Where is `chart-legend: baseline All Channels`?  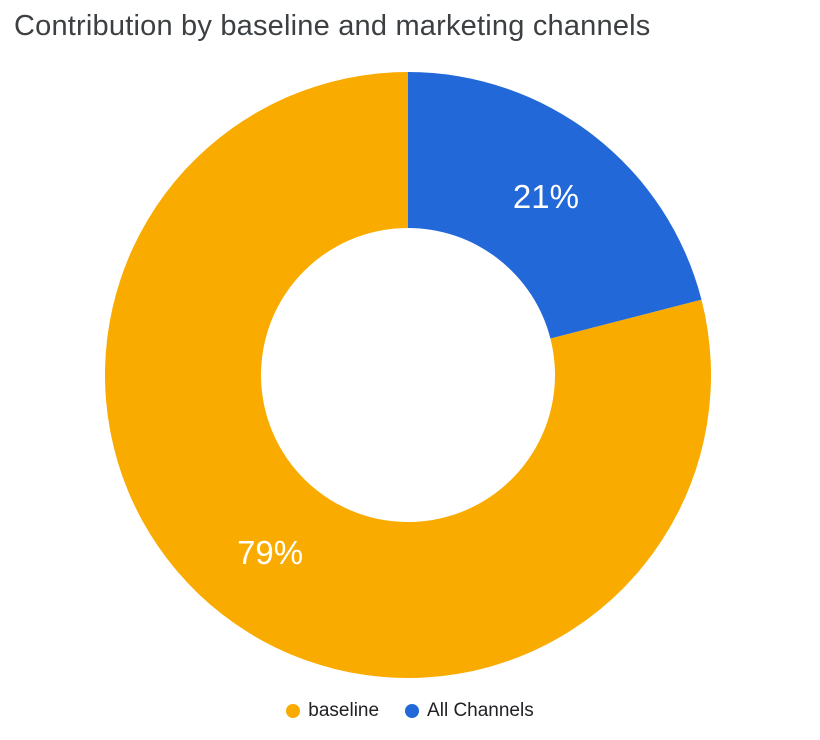
chart-legend: baseline All Channels is located at coordinates (410, 711).